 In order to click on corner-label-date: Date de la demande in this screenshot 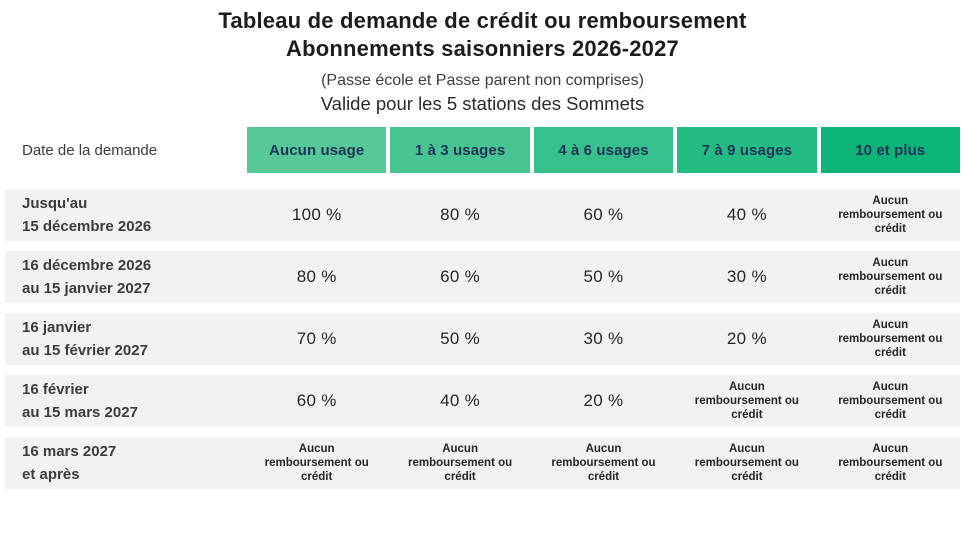, I will do `click(90, 150)`.